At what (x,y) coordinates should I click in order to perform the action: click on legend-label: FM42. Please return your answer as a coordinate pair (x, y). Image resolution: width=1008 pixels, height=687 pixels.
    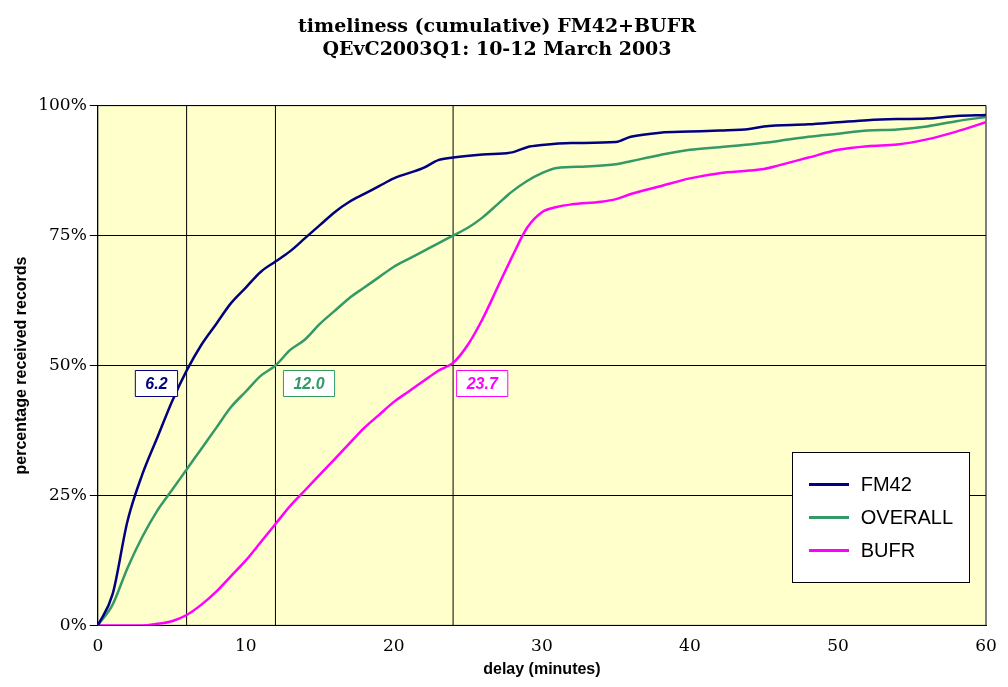
    Looking at the image, I should click on (886, 484).